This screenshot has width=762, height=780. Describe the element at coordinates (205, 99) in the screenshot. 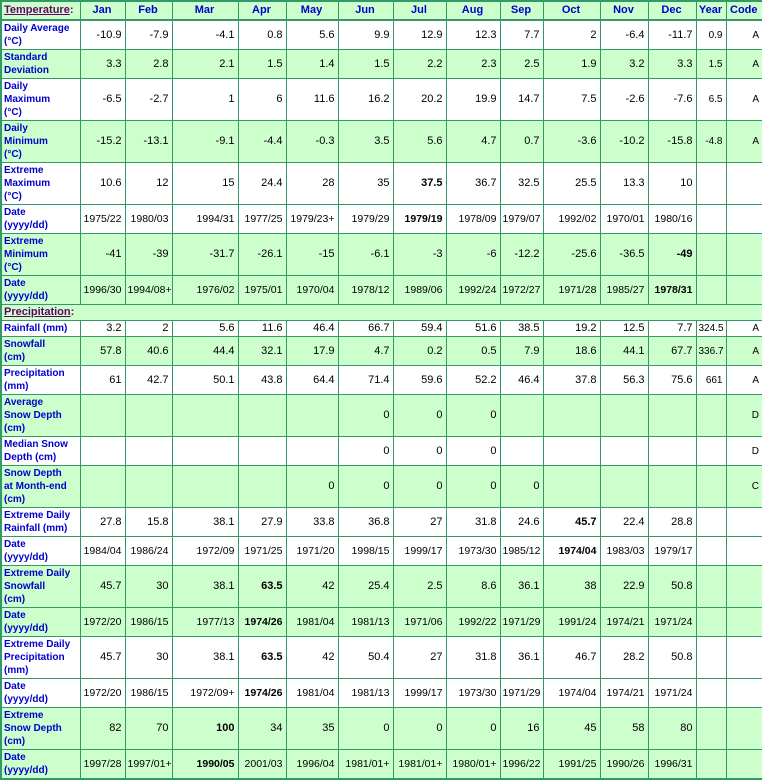

I see `value-daily-maximum-mar: 1` at that location.